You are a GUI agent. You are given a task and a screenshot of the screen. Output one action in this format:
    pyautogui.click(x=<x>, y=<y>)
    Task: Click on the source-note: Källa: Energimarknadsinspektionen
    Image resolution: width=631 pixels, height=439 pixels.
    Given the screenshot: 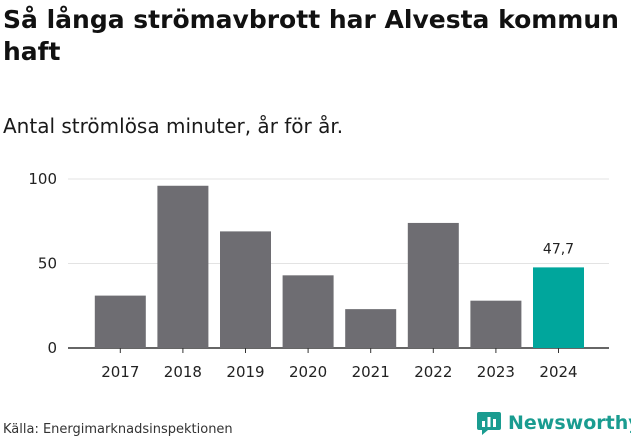 What is the action you would take?
    pyautogui.click(x=118, y=429)
    